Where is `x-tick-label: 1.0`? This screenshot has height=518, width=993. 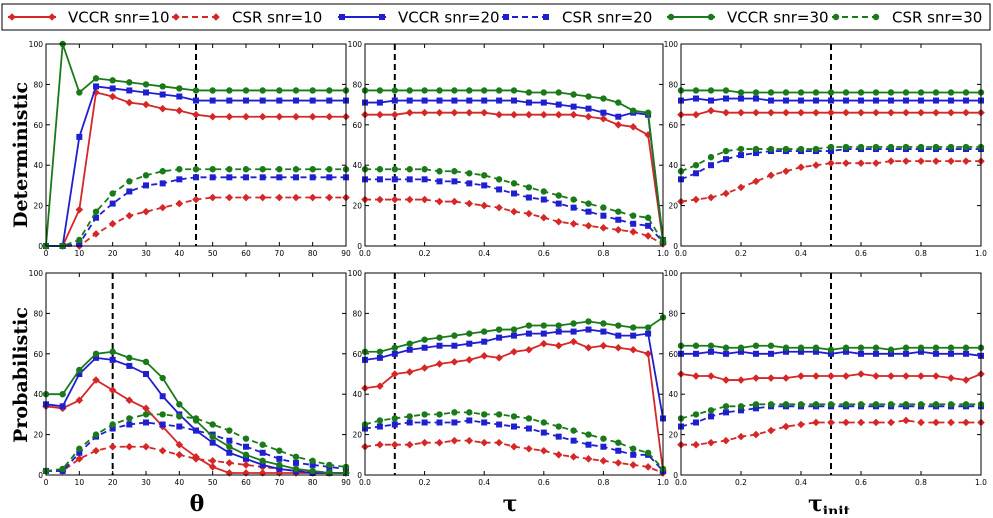 x-tick-label: 1.0 is located at coordinates (663, 482).